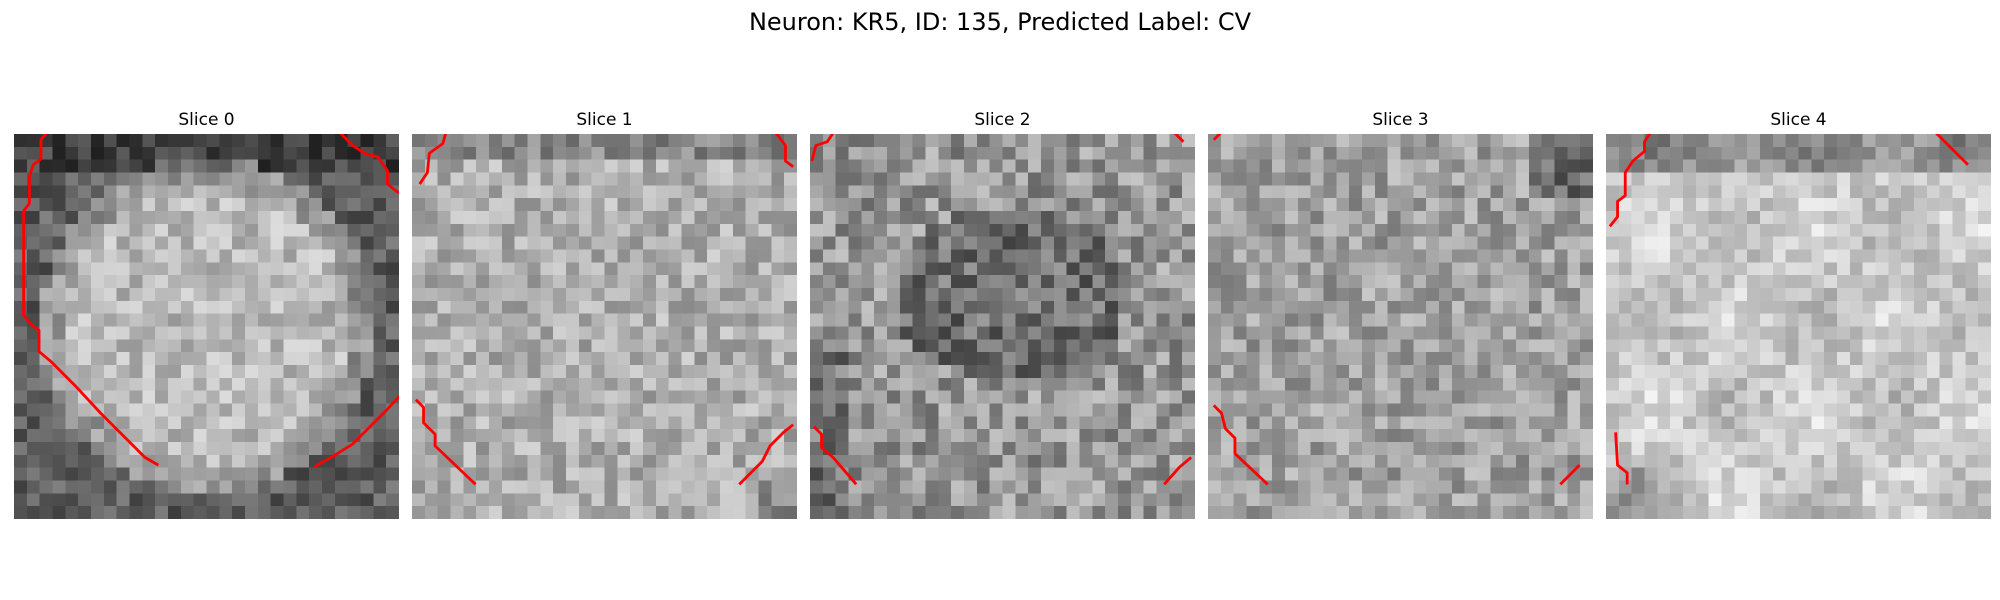 The image size is (2000, 600). I want to click on slice-panel-0: Slice 0, so click(206, 313).